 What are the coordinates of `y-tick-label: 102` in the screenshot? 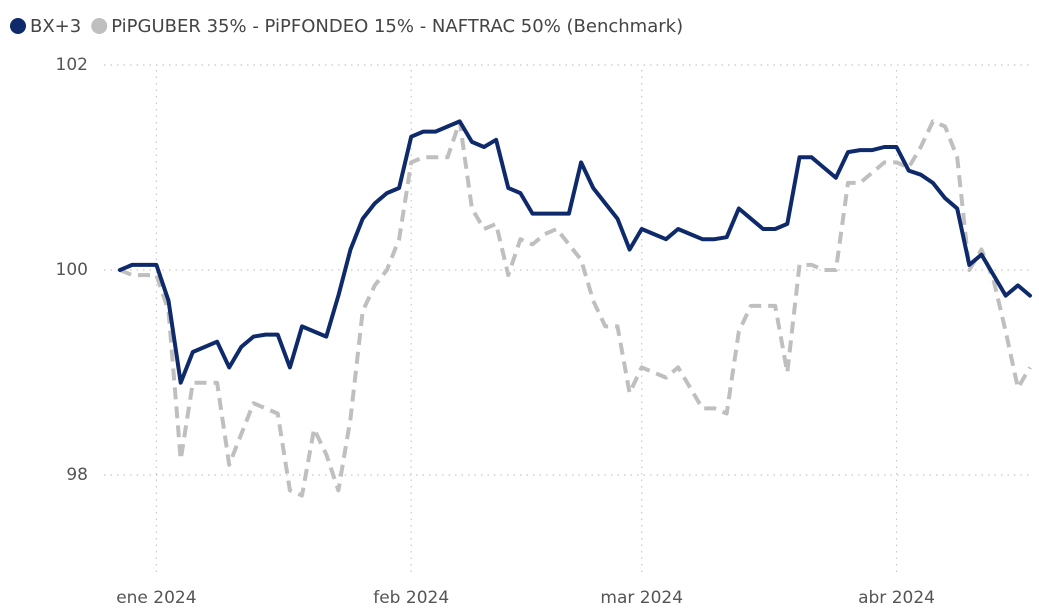 It's located at (72, 65).